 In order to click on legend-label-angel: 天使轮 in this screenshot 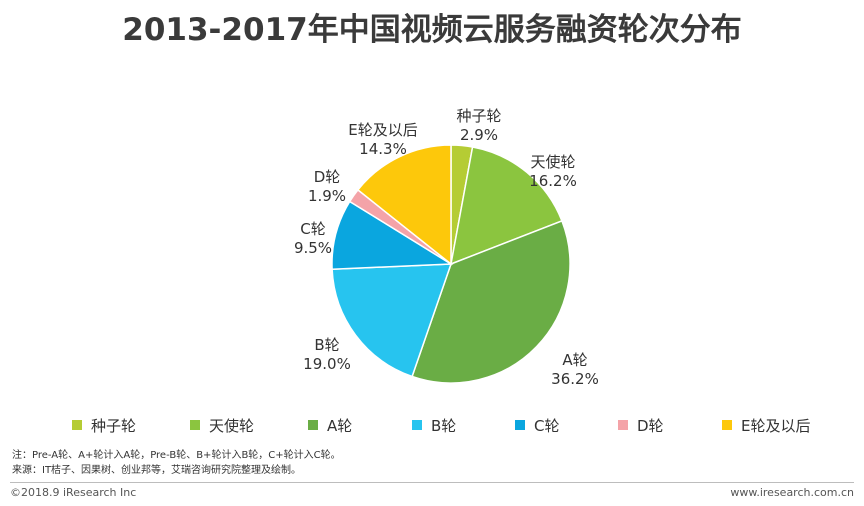, I will do `click(232, 425)`.